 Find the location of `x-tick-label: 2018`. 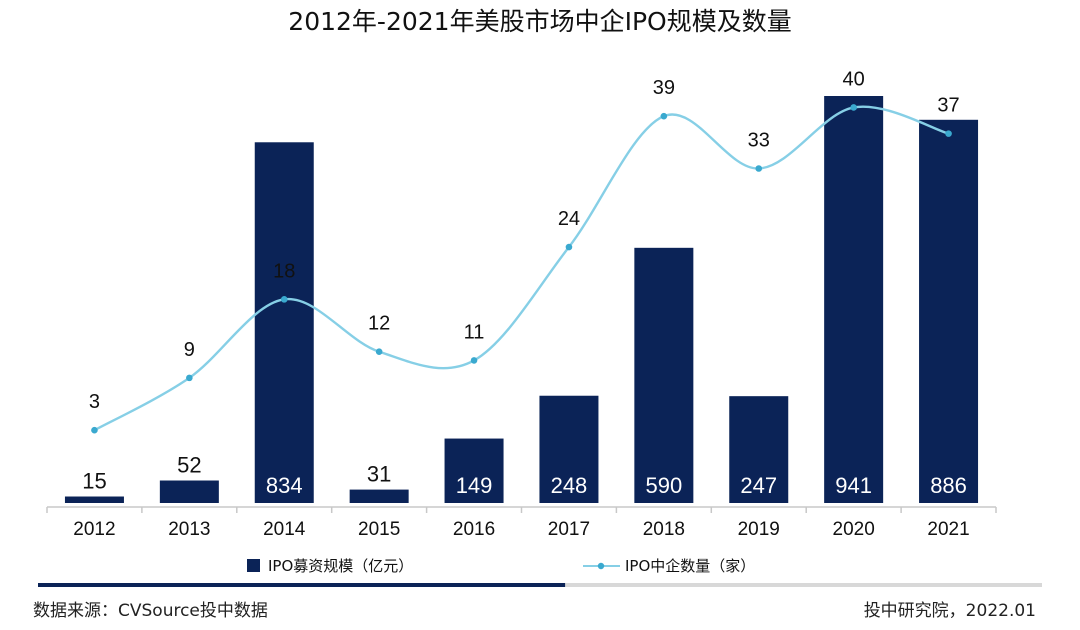

x-tick-label: 2018 is located at coordinates (664, 529).